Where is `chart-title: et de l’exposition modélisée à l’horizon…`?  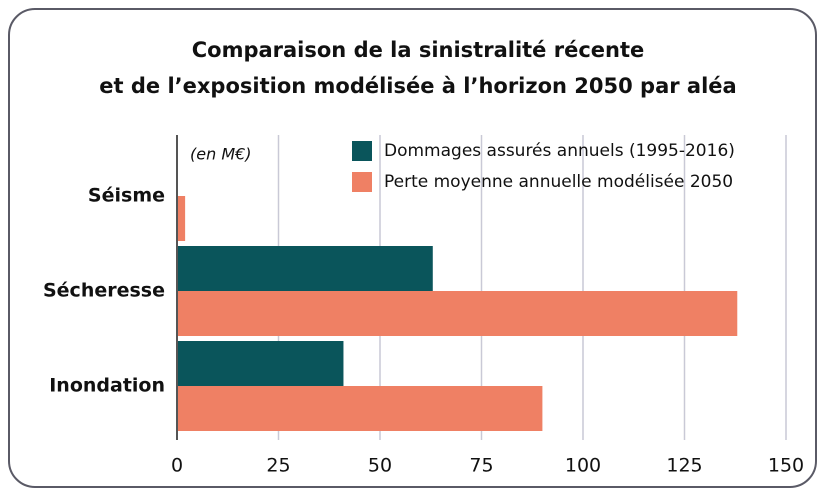 chart-title: et de l’exposition modélisée à l’horizon… is located at coordinates (417, 86).